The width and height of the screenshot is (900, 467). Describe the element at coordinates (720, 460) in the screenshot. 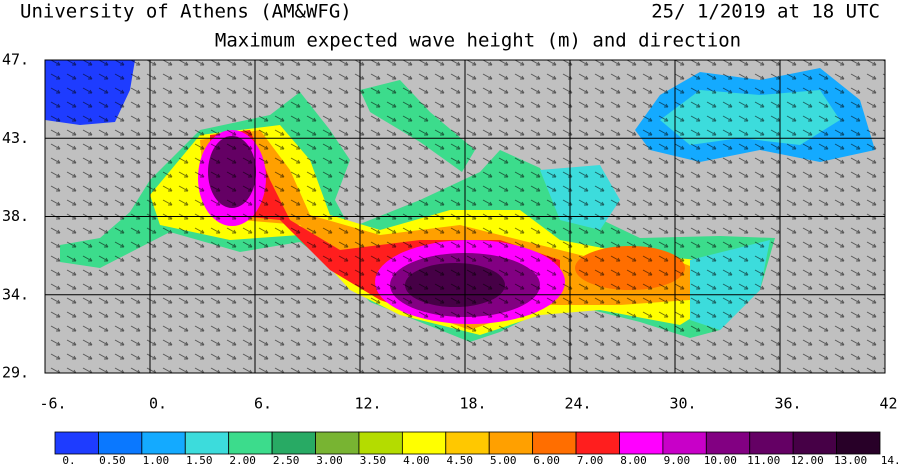

I see `colorbar-label: 10.00` at that location.